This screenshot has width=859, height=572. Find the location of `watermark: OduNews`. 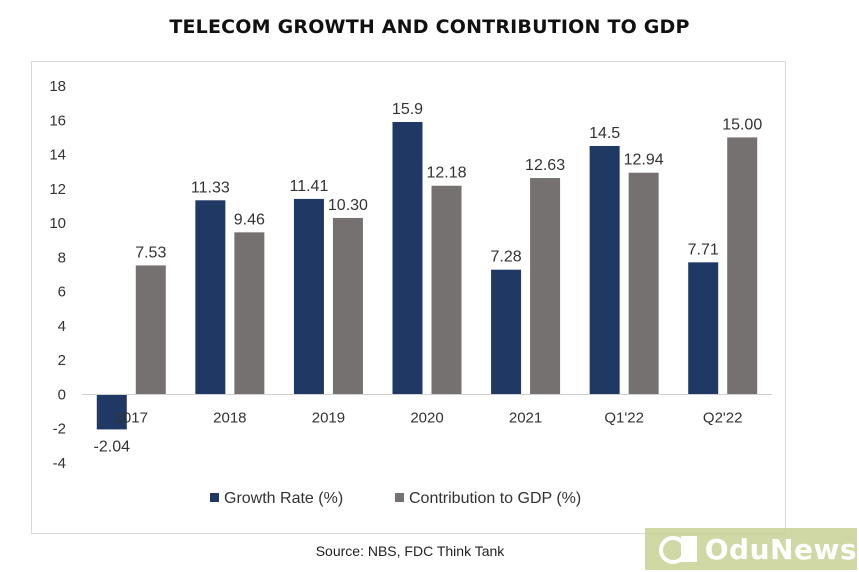

watermark: OduNews is located at coordinates (751, 549).